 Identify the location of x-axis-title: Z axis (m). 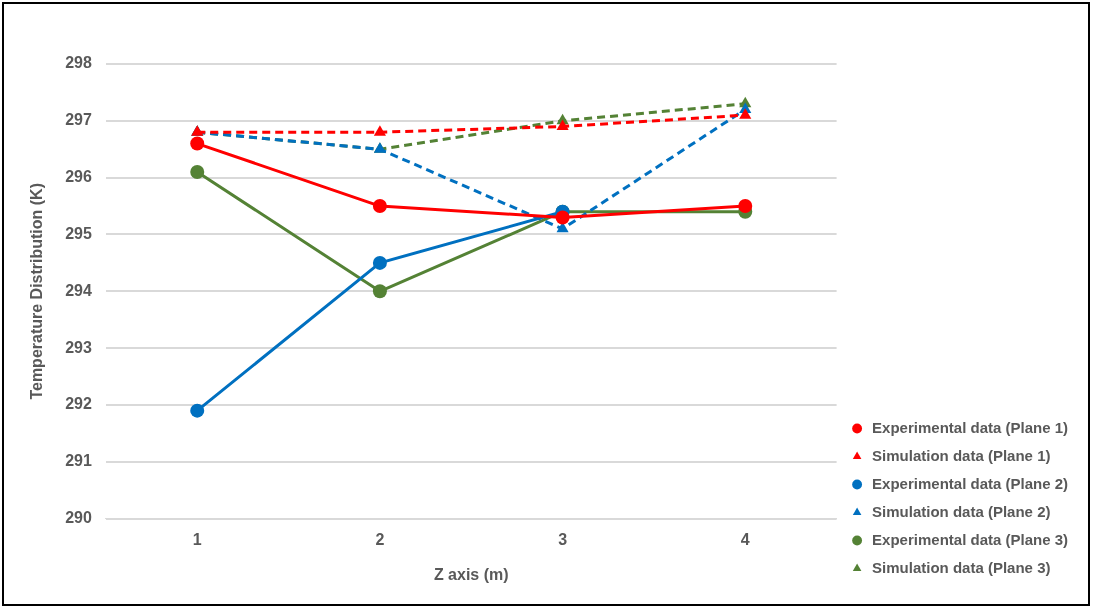
(471, 574).